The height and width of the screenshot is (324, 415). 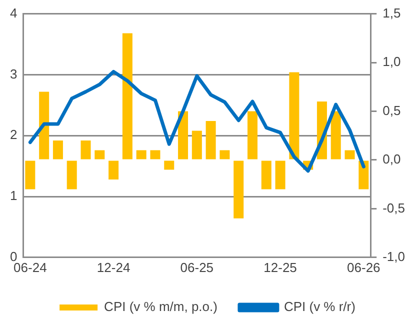 What do you see at coordinates (14, 74) in the screenshot?
I see `y-tick-label: 3` at bounding box center [14, 74].